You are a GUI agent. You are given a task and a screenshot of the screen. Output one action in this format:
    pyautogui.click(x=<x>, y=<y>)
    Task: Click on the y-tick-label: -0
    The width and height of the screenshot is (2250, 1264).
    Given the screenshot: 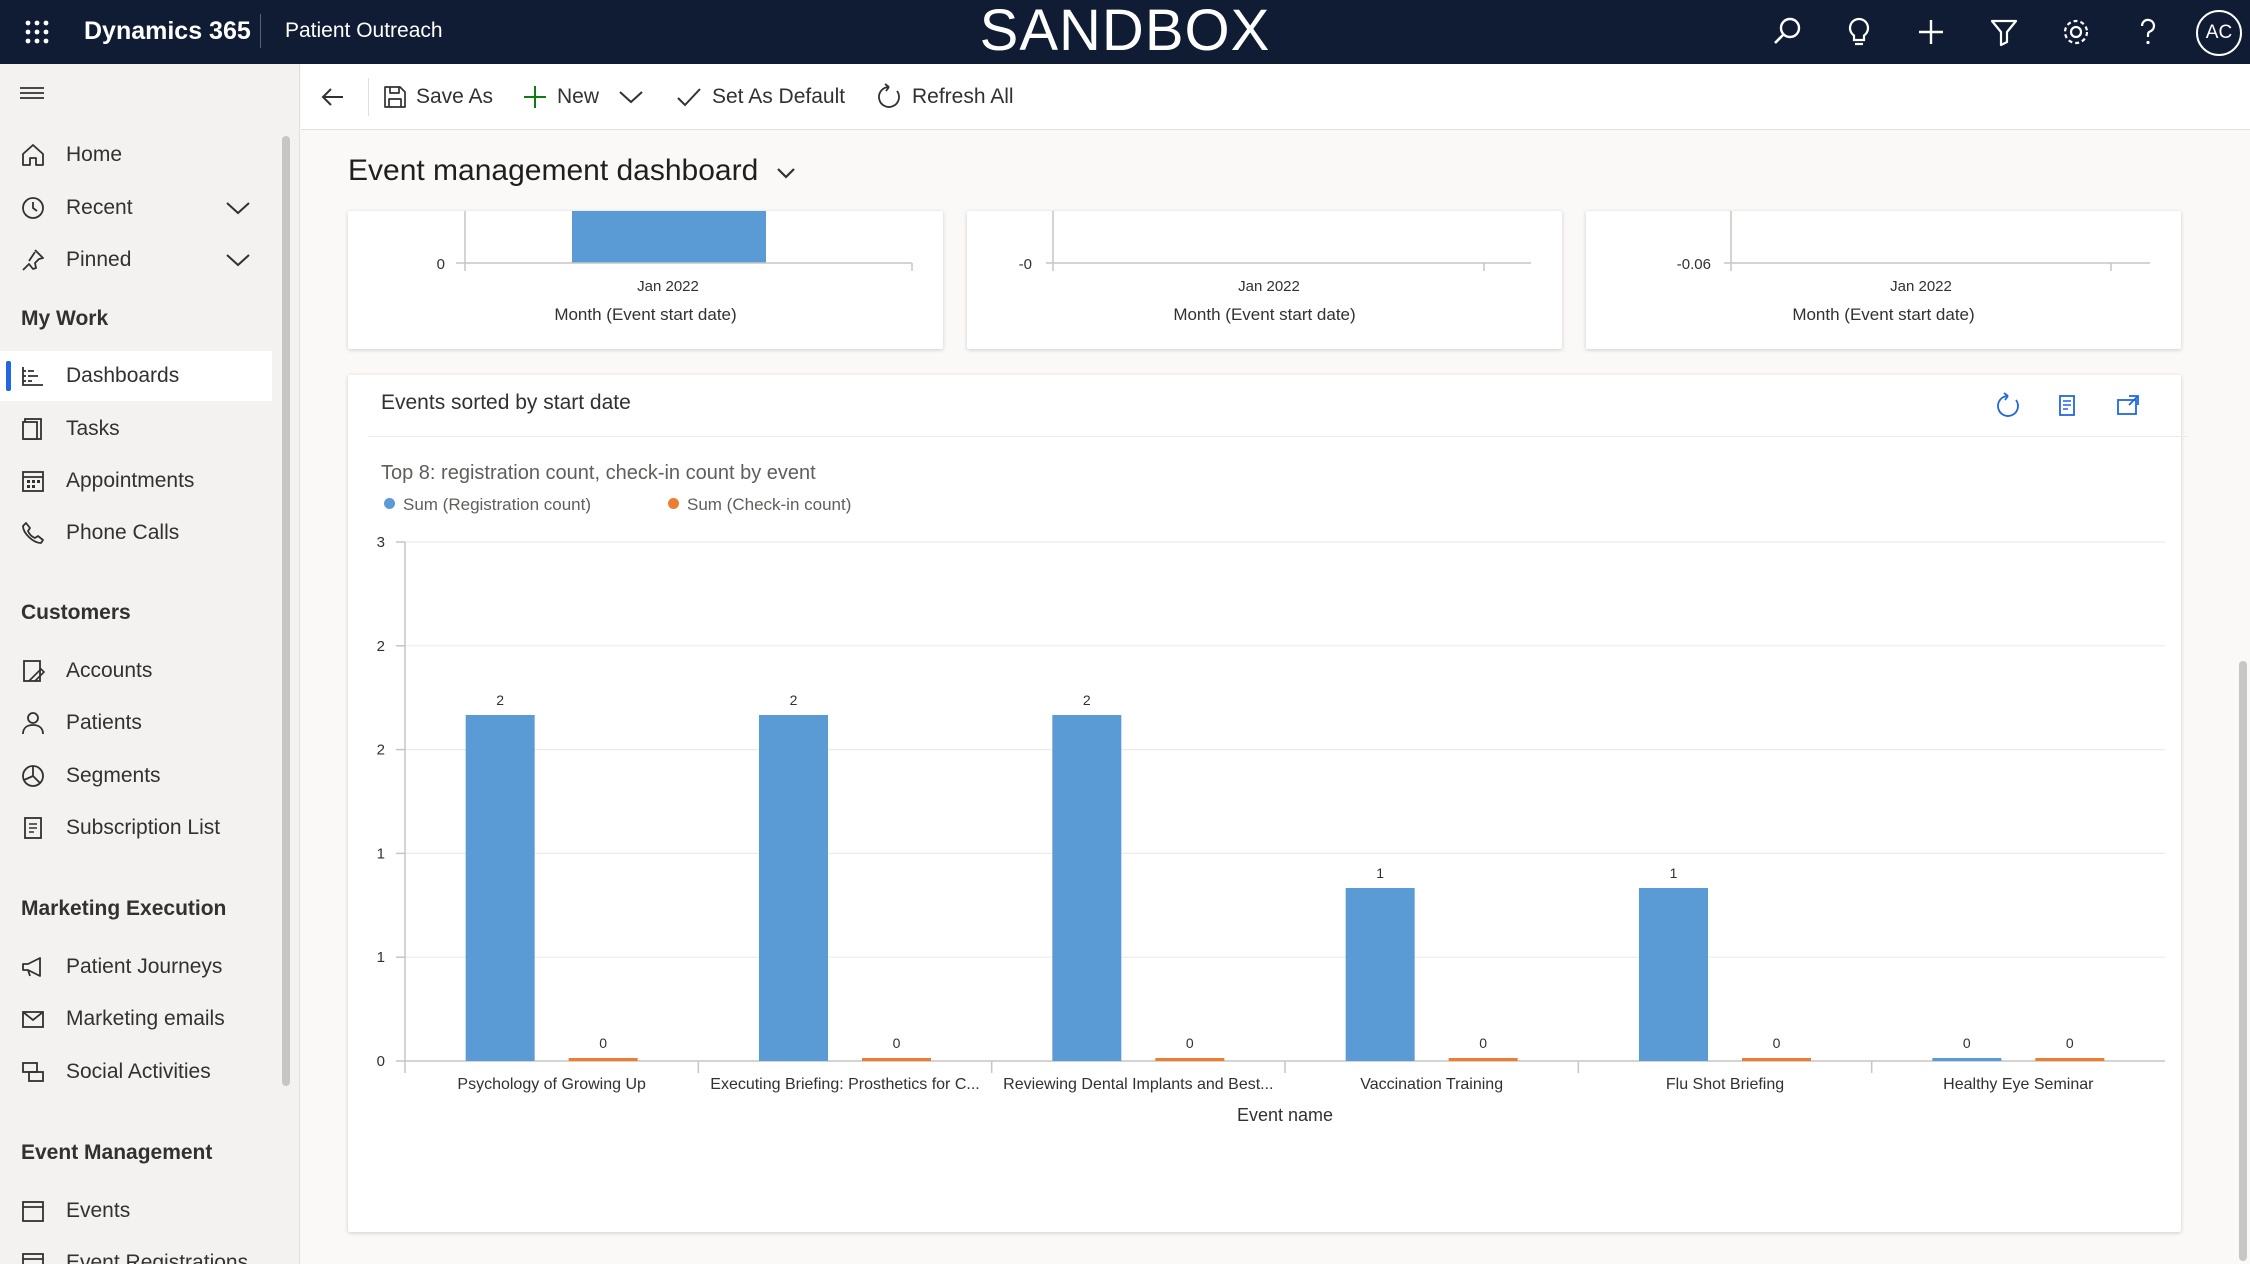 What is the action you would take?
    pyautogui.click(x=1025, y=264)
    